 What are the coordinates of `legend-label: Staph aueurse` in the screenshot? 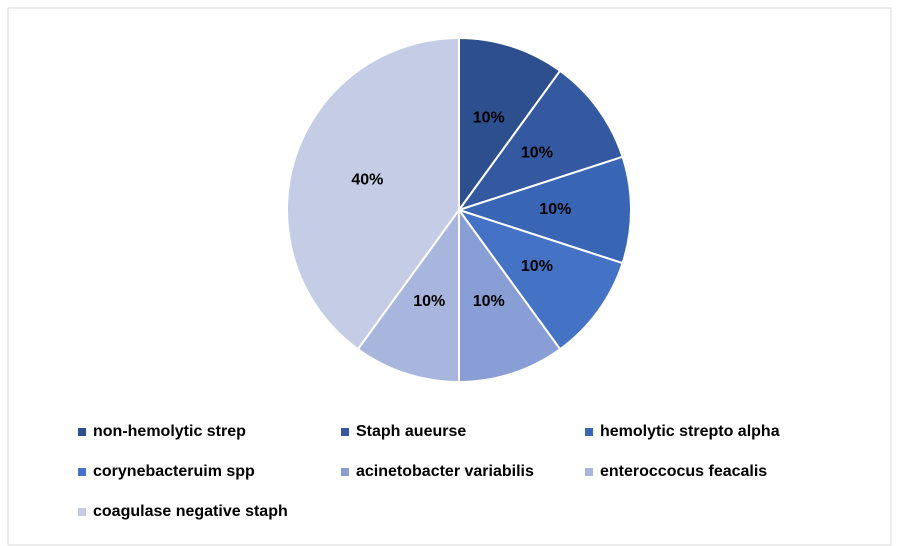 It's located at (411, 431).